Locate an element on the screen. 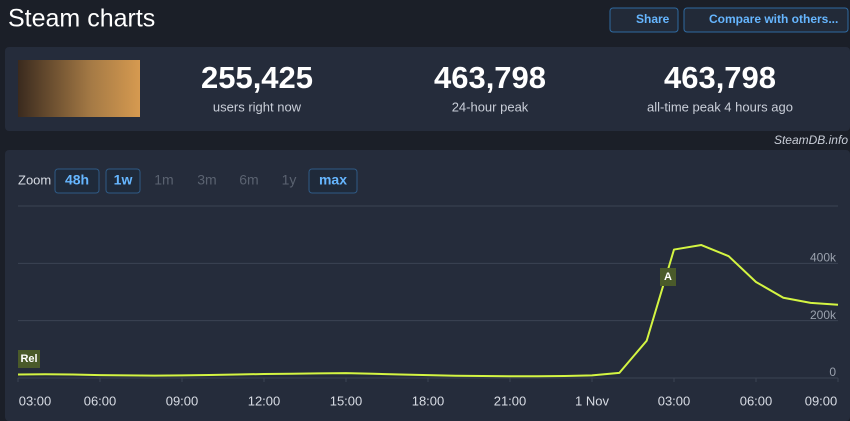 The width and height of the screenshot is (850, 421). zoom-option: 3m is located at coordinates (206, 180).